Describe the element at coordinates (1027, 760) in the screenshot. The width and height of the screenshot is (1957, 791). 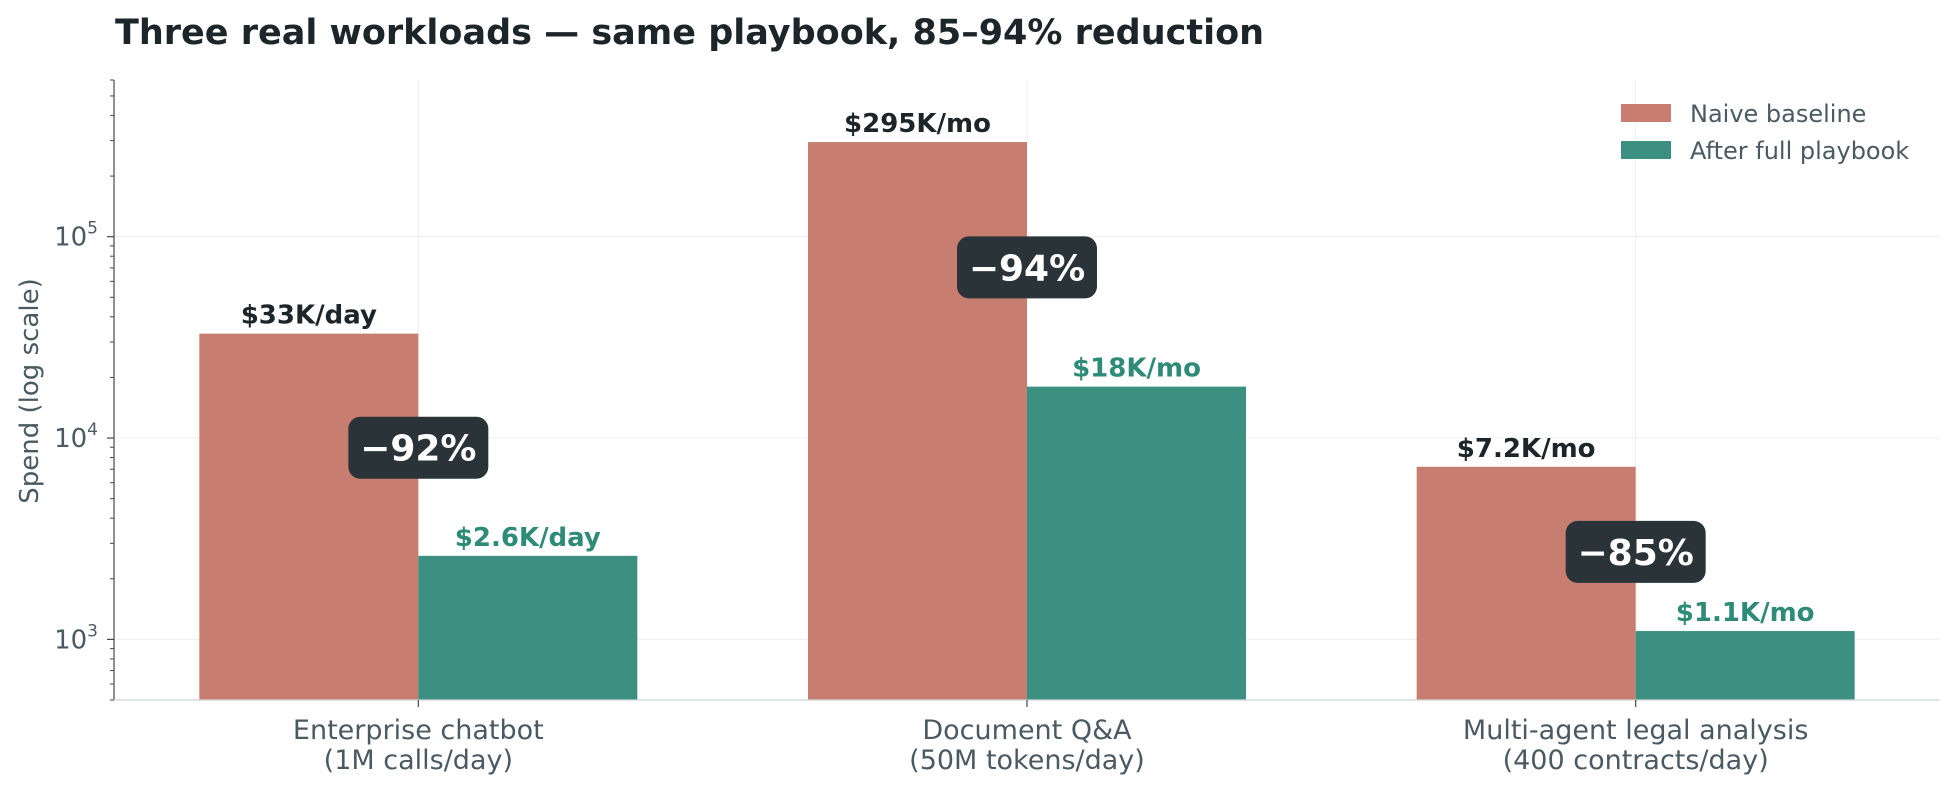
I see `x-tick-label-line2: (50M tokens/day)` at that location.